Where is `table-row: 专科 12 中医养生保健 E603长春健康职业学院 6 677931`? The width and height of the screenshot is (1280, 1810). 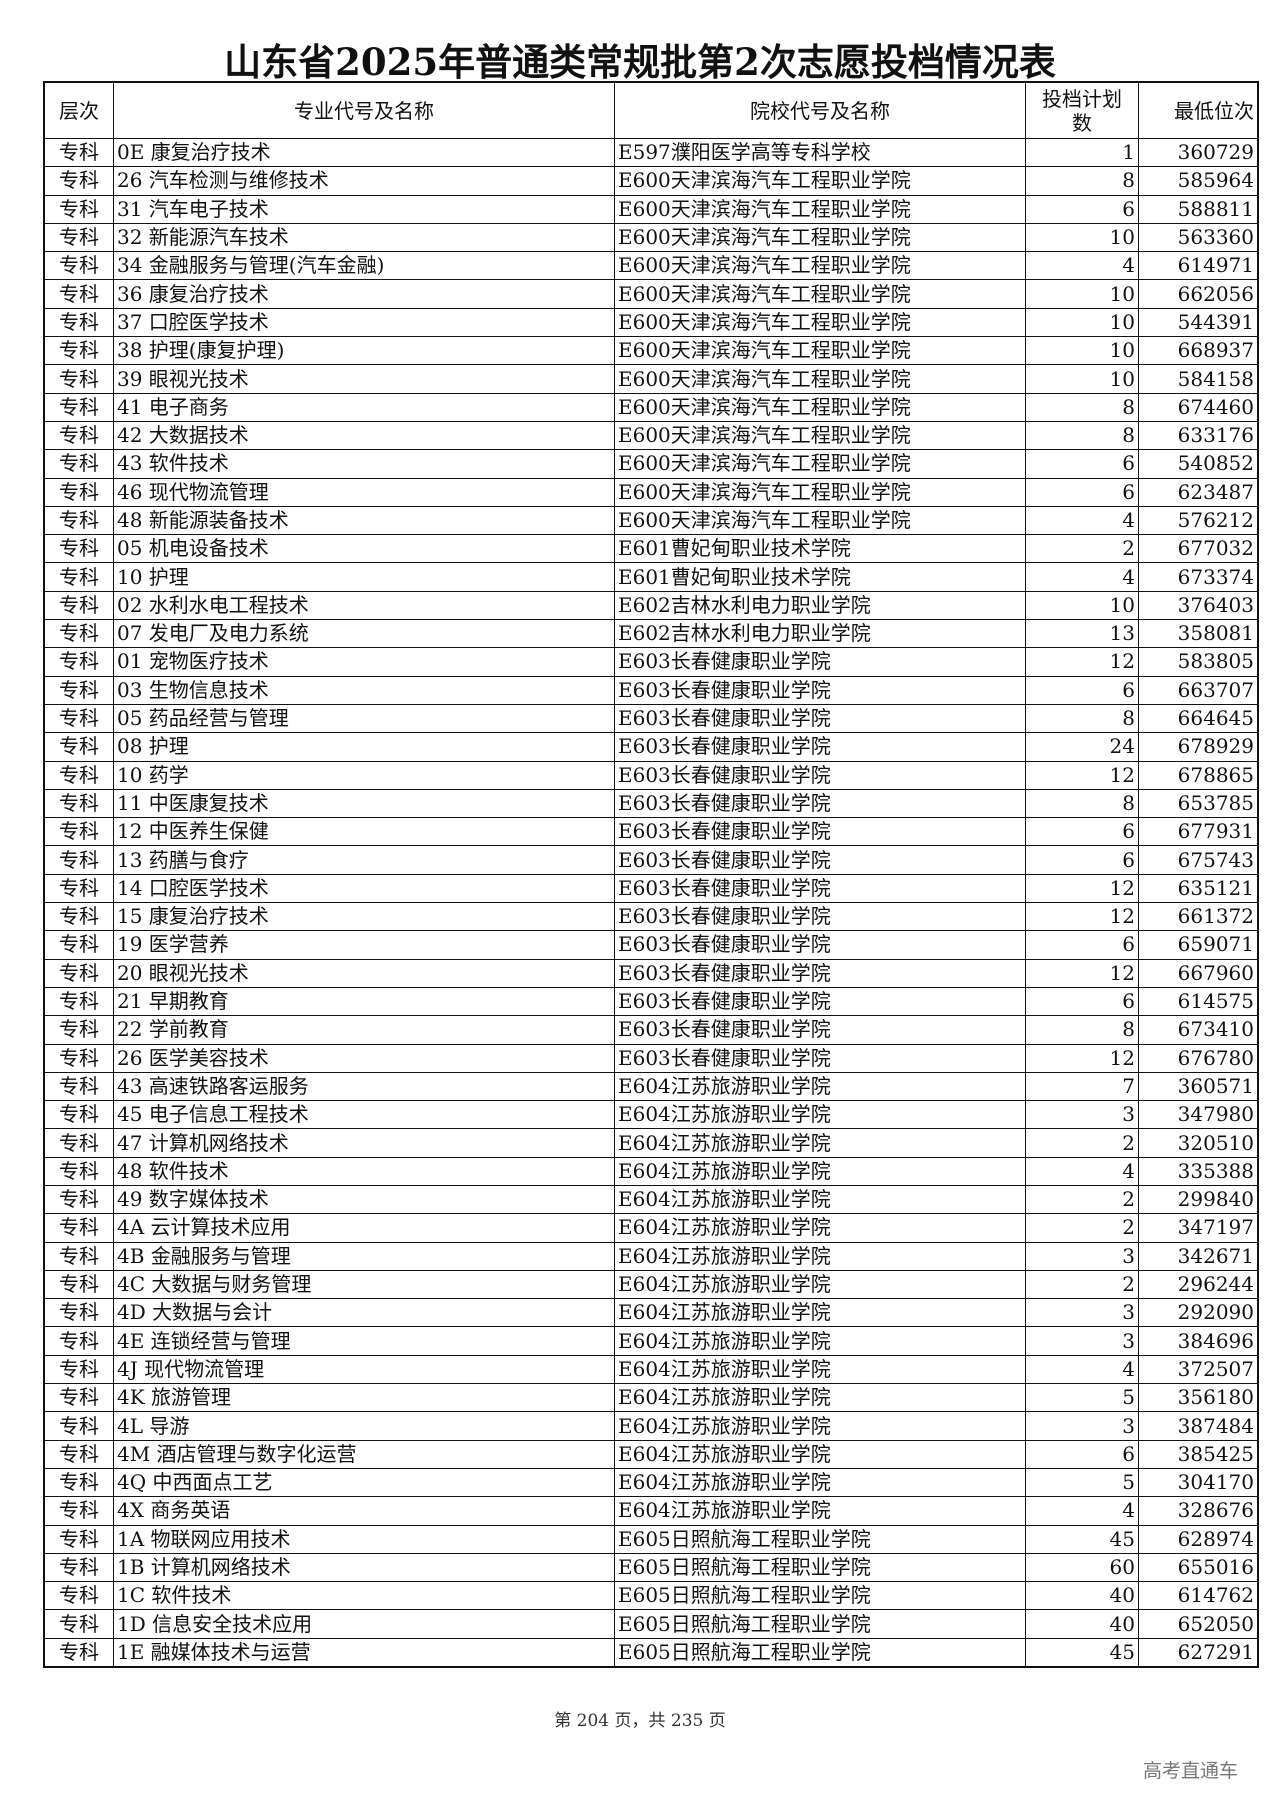
table-row: 专科 12 中医养生保健 E603长春健康职业学院 6 677931 is located at coordinates (651, 832).